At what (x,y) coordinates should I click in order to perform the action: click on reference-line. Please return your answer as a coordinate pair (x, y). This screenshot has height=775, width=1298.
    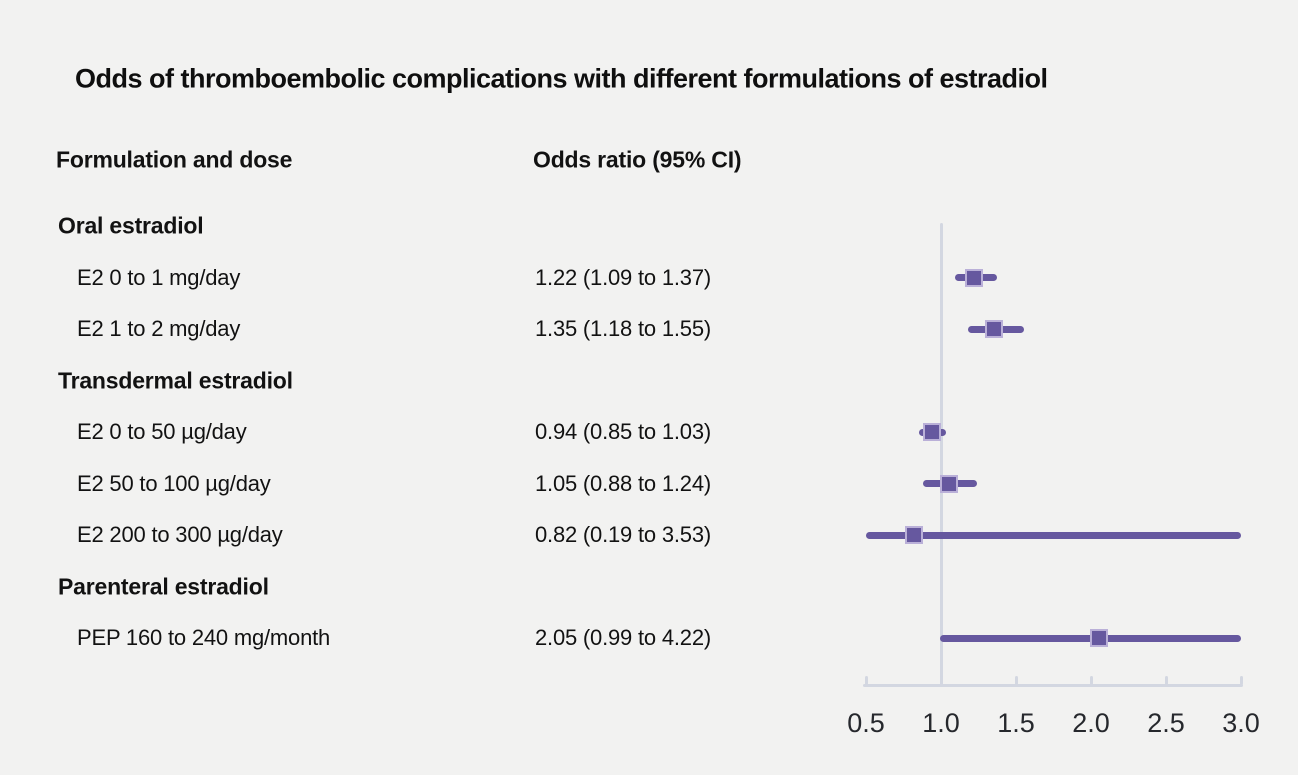
    Looking at the image, I should click on (941, 454).